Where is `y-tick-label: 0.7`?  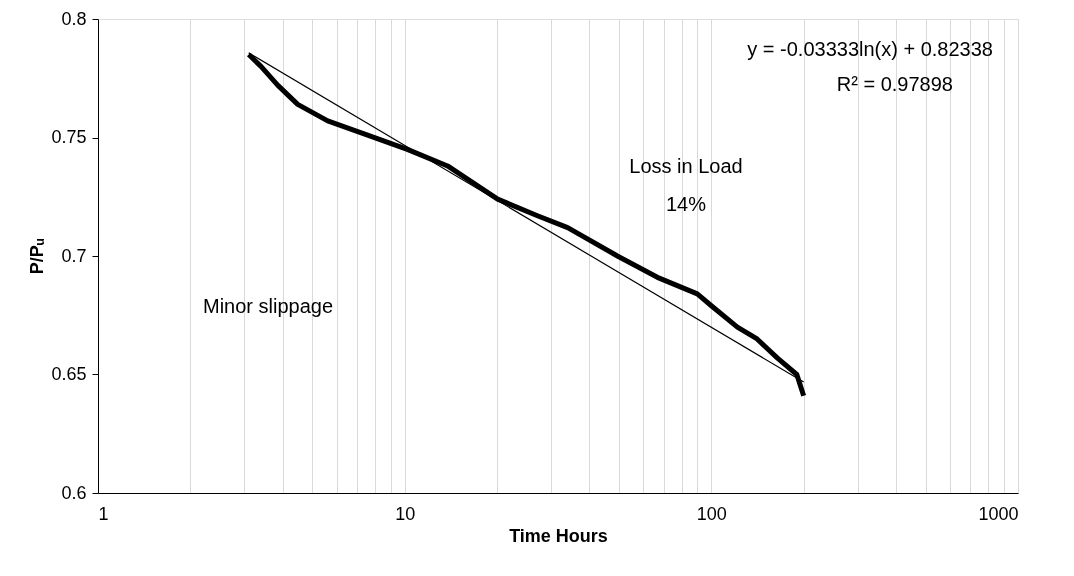
y-tick-label: 0.7 is located at coordinates (74, 255).